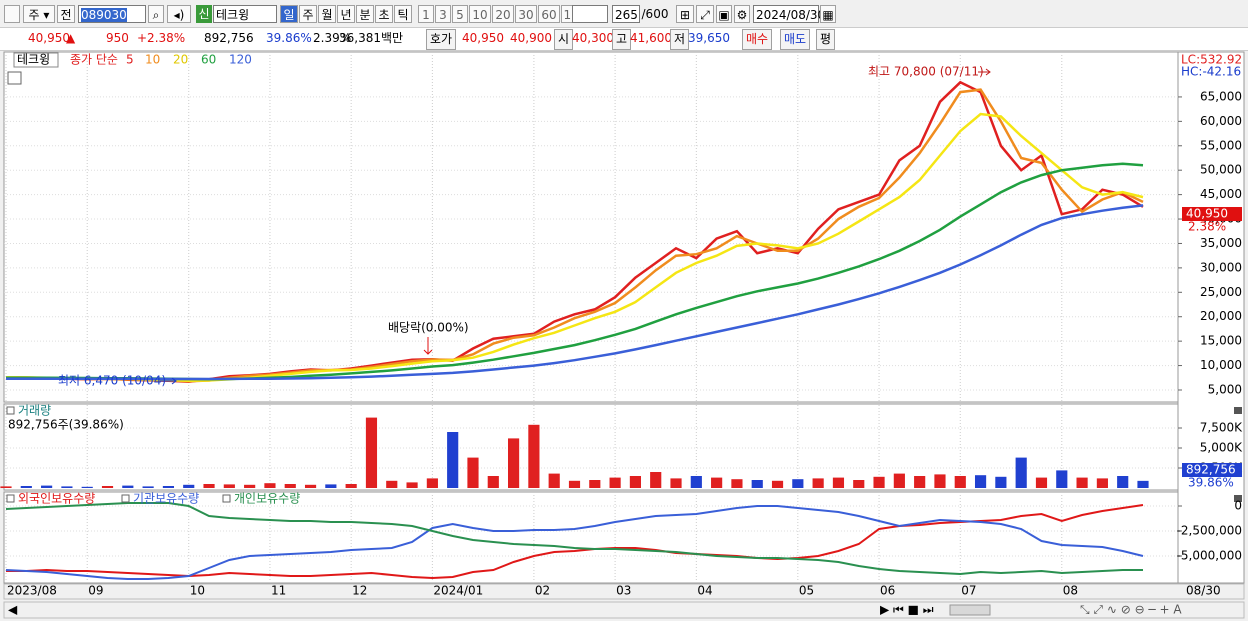 The width and height of the screenshot is (1248, 621). Describe the element at coordinates (384, 14) in the screenshot. I see `period-button: 초` at that location.